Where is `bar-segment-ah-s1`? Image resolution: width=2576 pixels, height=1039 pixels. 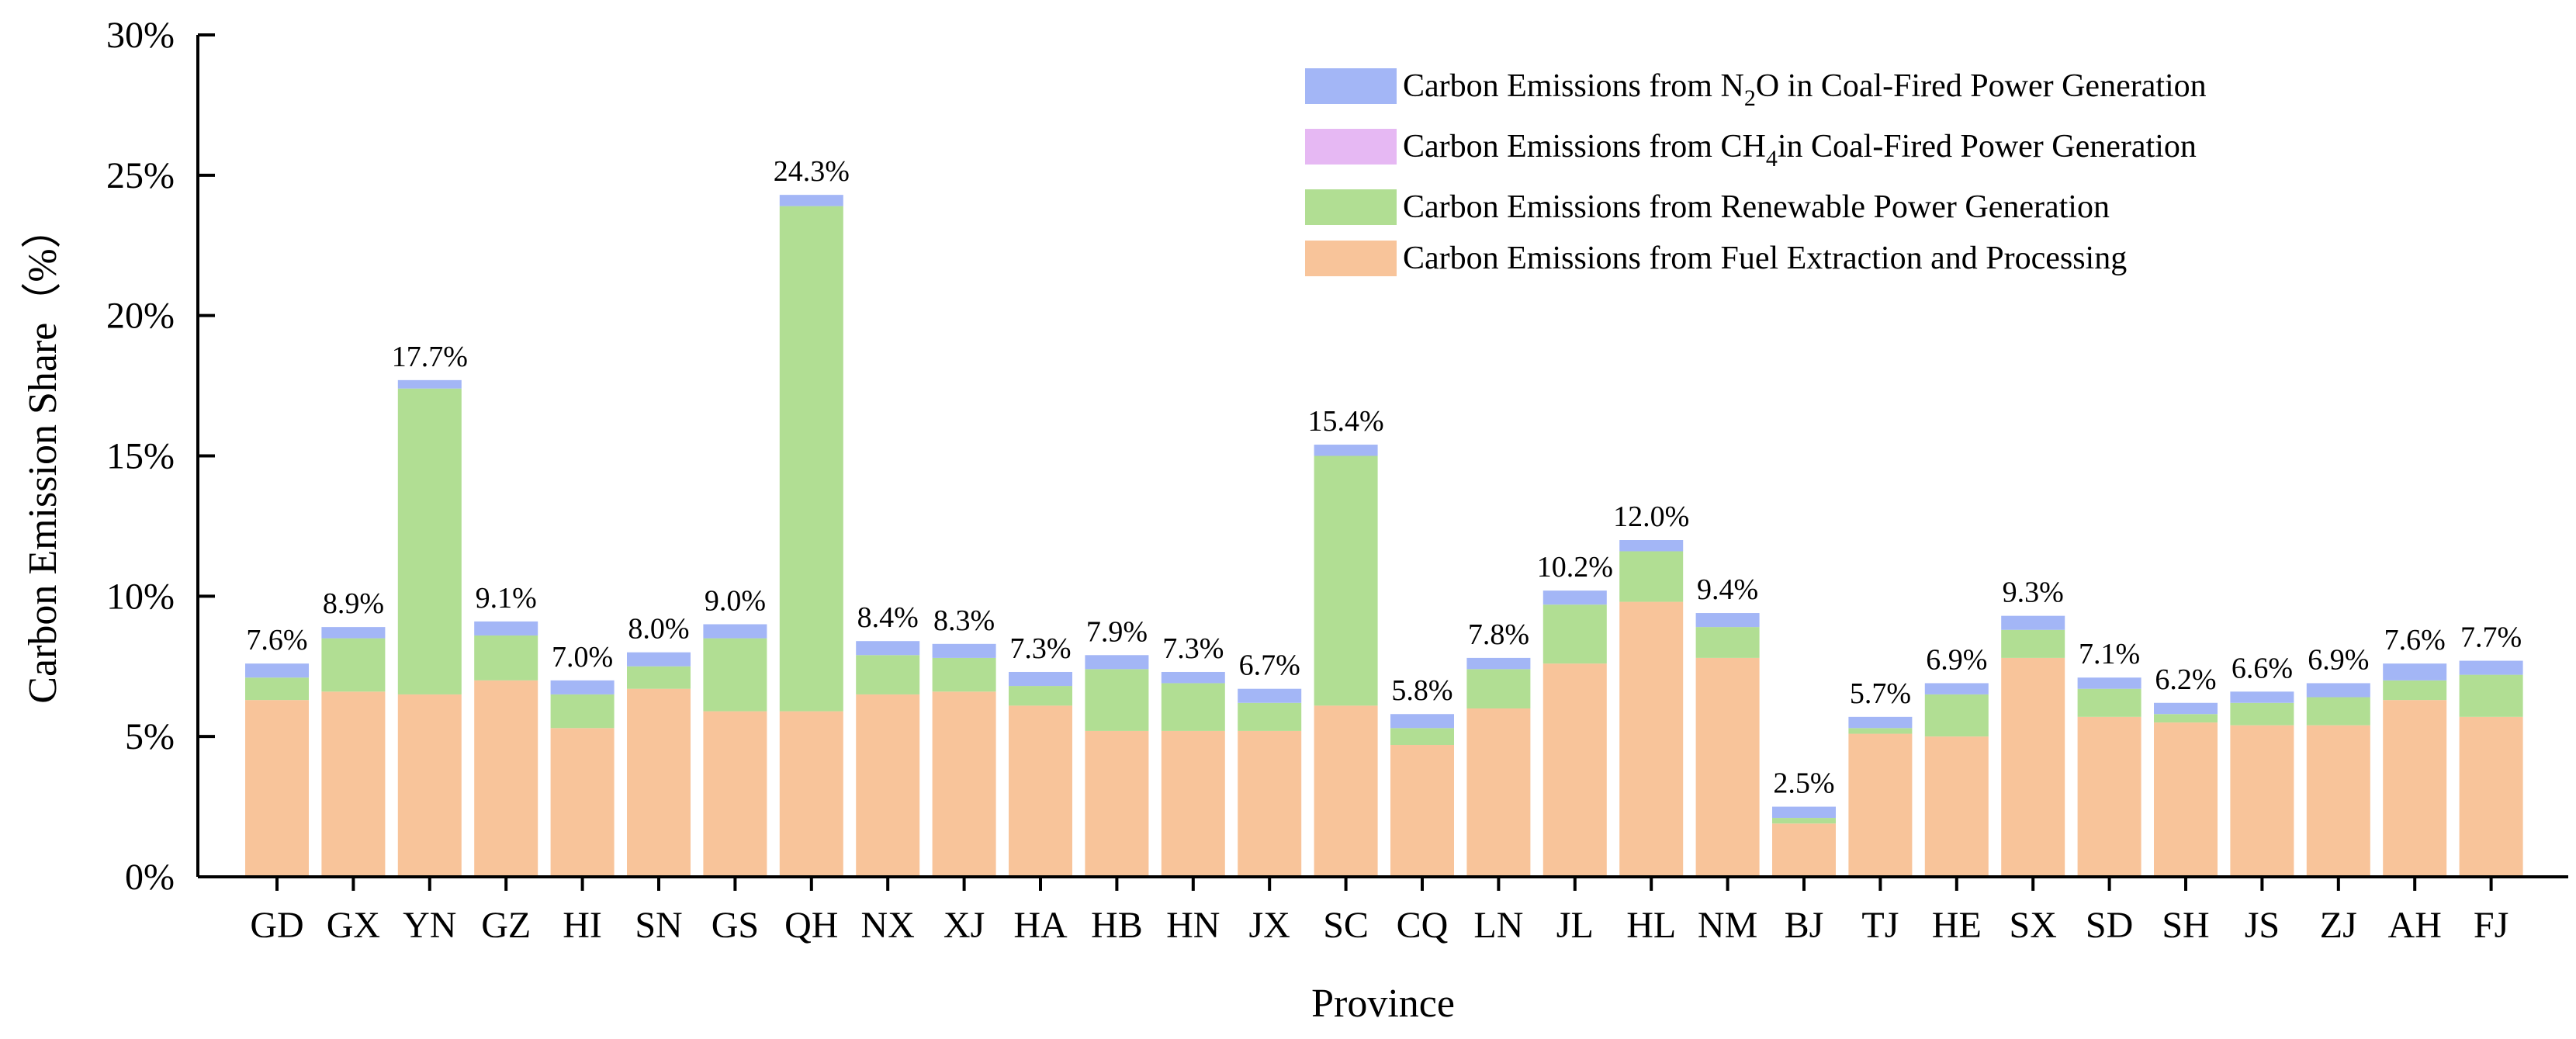
bar-segment-ah-s1 is located at coordinates (2415, 690).